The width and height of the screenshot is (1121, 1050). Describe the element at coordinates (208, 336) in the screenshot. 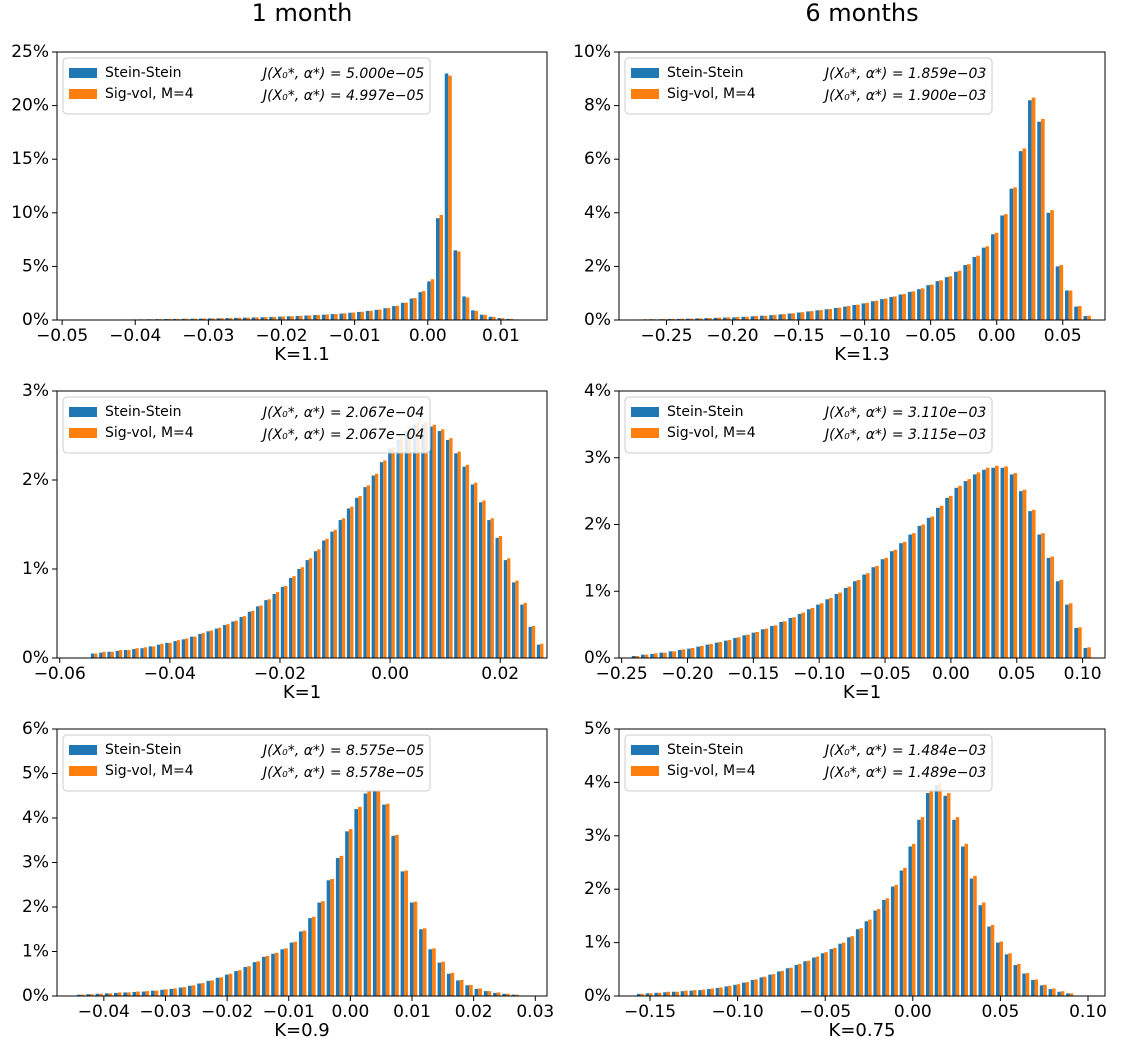

I see `x-tick-label: −0.03` at that location.